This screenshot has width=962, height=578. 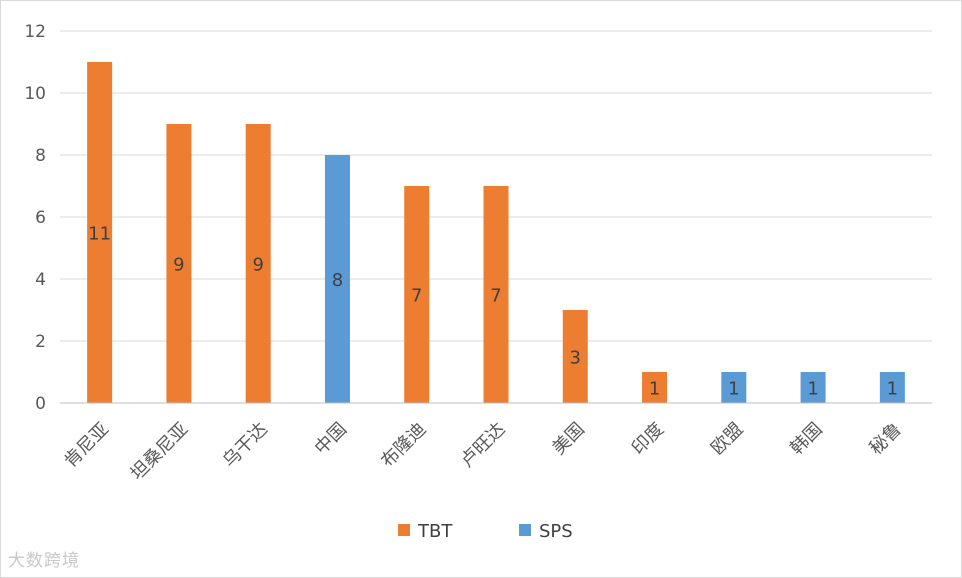 I want to click on legend-label: TBT, so click(x=435, y=531).